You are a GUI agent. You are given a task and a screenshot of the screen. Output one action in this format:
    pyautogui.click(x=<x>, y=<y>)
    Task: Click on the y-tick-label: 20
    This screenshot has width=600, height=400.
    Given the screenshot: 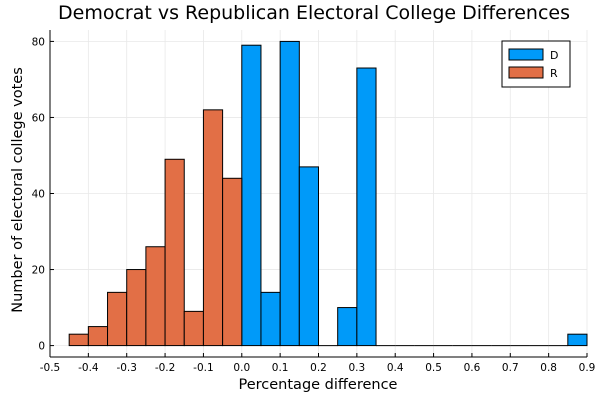 What is the action you would take?
    pyautogui.click(x=38, y=271)
    